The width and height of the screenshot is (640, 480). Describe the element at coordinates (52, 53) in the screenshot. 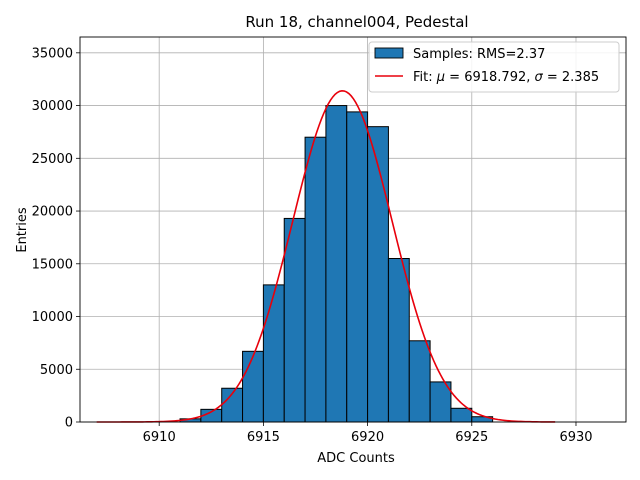

I see `y-tick-label: 35000` at that location.